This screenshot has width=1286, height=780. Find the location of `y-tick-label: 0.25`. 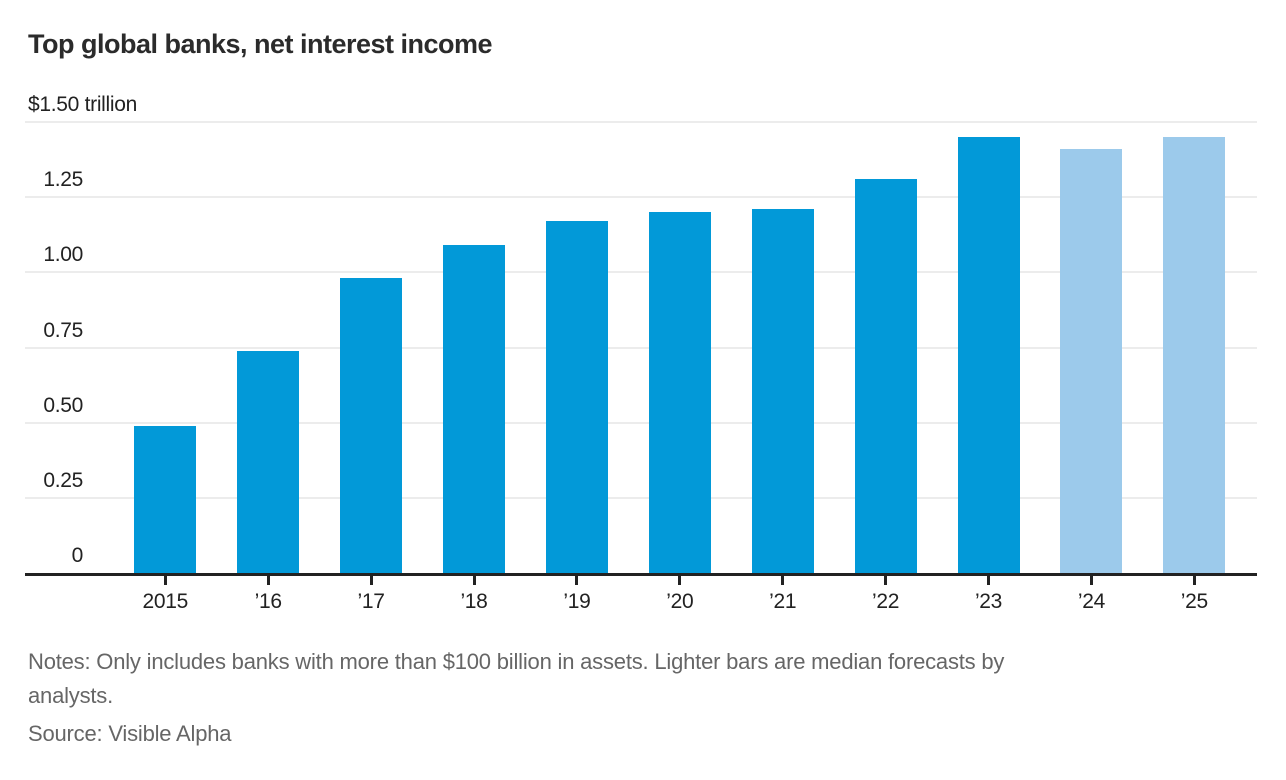

y-tick-label: 0.25 is located at coordinates (63, 480).